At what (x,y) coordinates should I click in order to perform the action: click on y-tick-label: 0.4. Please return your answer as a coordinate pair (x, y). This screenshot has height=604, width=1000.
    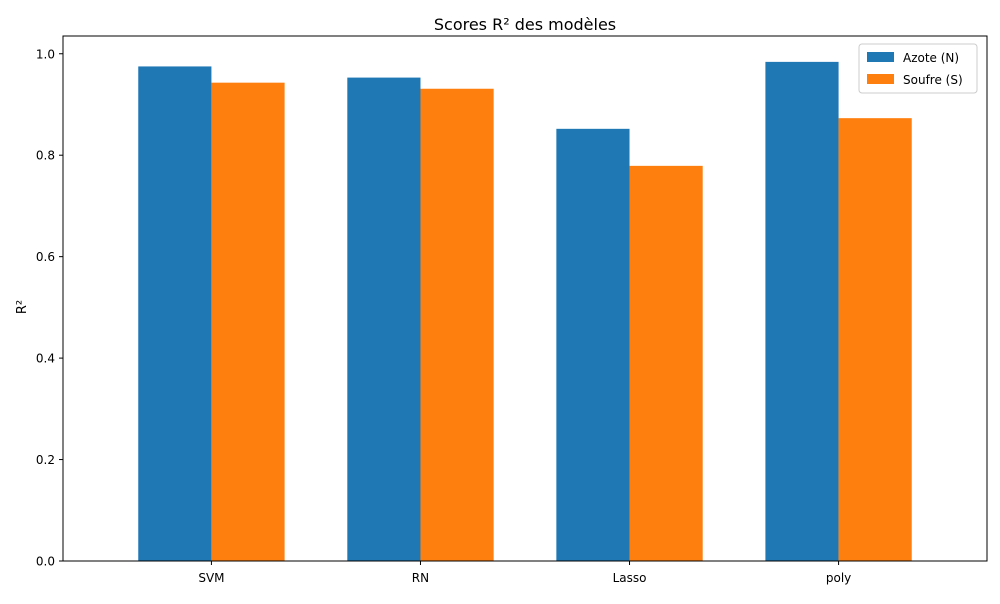
    Looking at the image, I should click on (45, 359).